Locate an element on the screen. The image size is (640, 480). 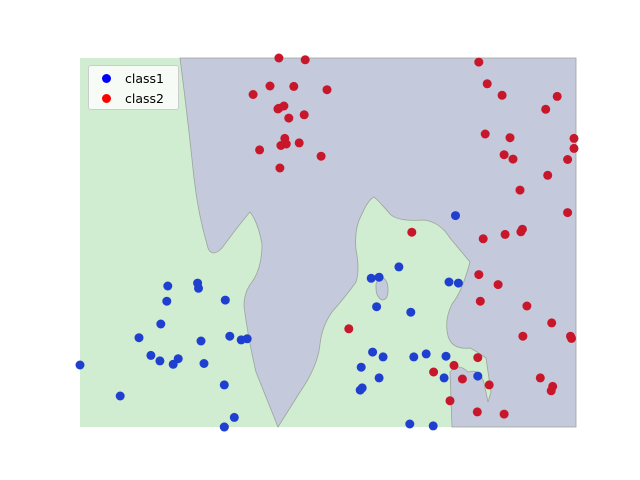
legend-item-class1: class1 is located at coordinates (126, 78).